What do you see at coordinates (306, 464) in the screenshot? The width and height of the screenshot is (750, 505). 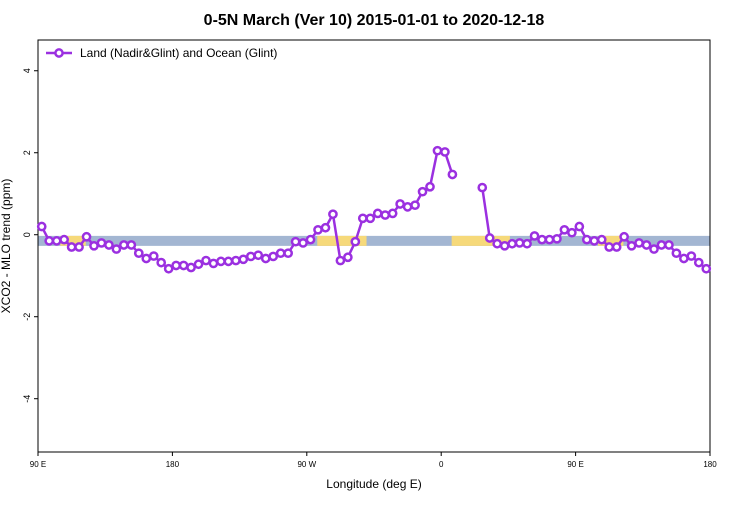 I see `x-tick-label: 90 W` at bounding box center [306, 464].